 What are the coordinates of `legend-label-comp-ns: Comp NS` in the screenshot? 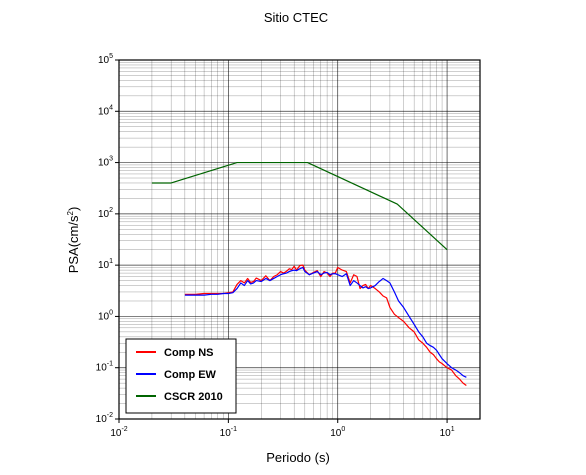 It's located at (189, 353).